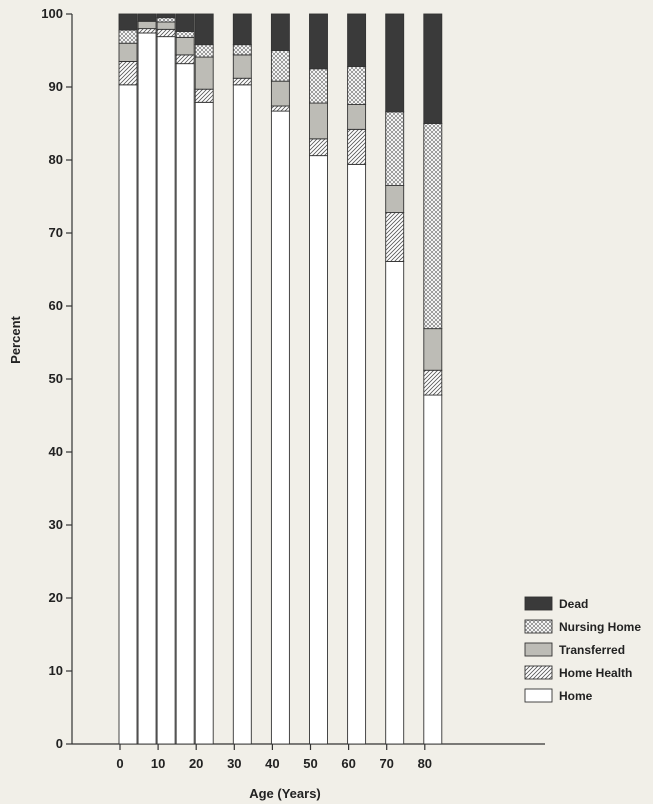 The width and height of the screenshot is (653, 804). What do you see at coordinates (386, 763) in the screenshot?
I see `x-tick-label: 70` at bounding box center [386, 763].